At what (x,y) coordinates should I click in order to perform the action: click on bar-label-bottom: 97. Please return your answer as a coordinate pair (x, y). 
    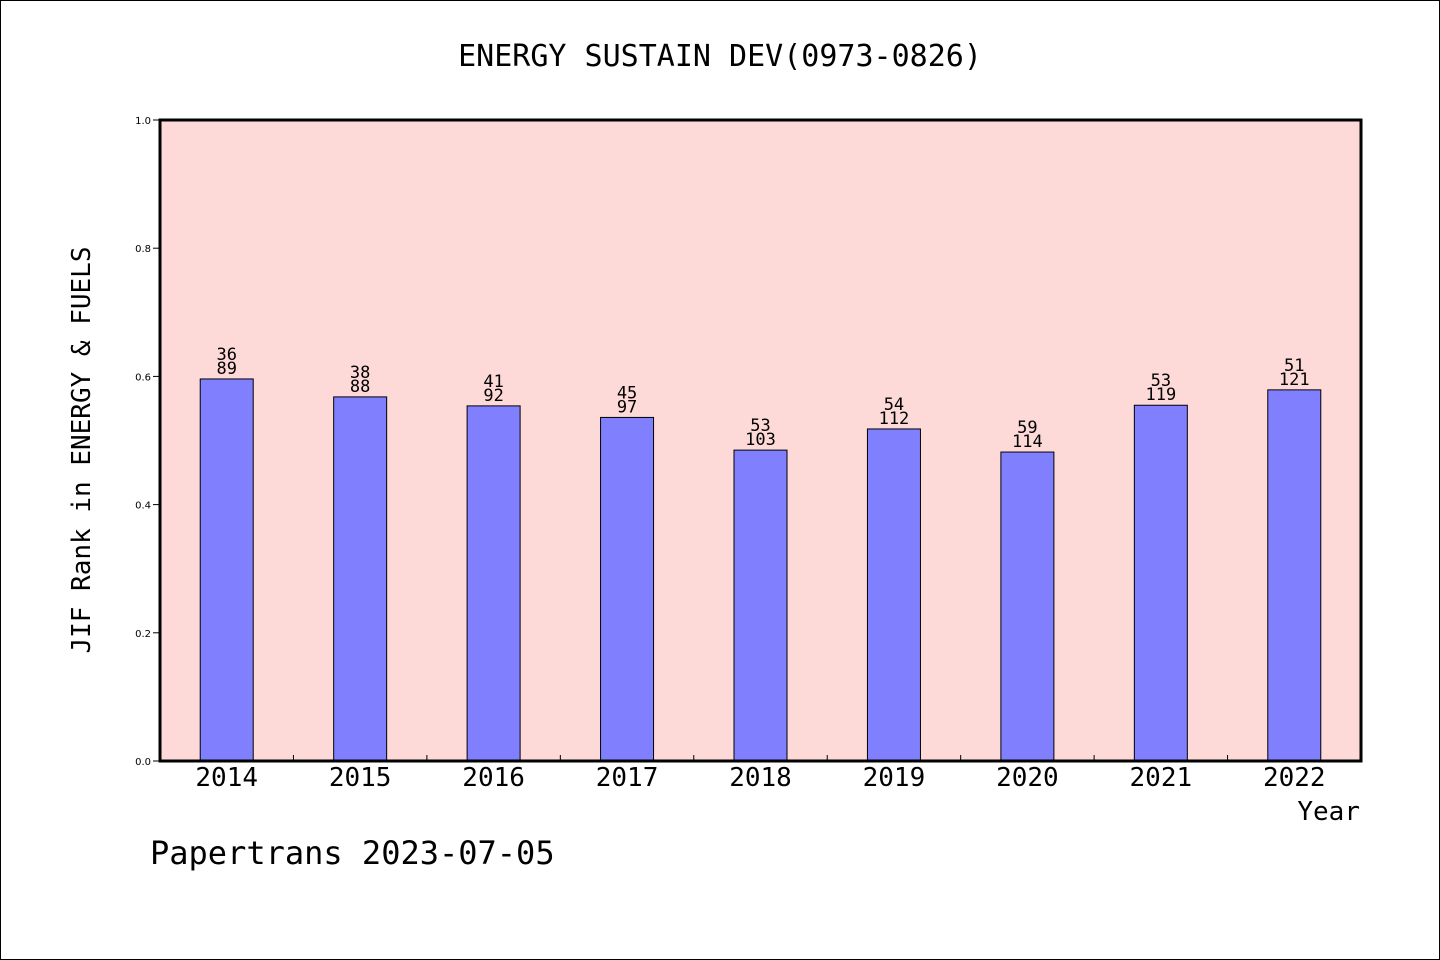
    Looking at the image, I should click on (627, 407).